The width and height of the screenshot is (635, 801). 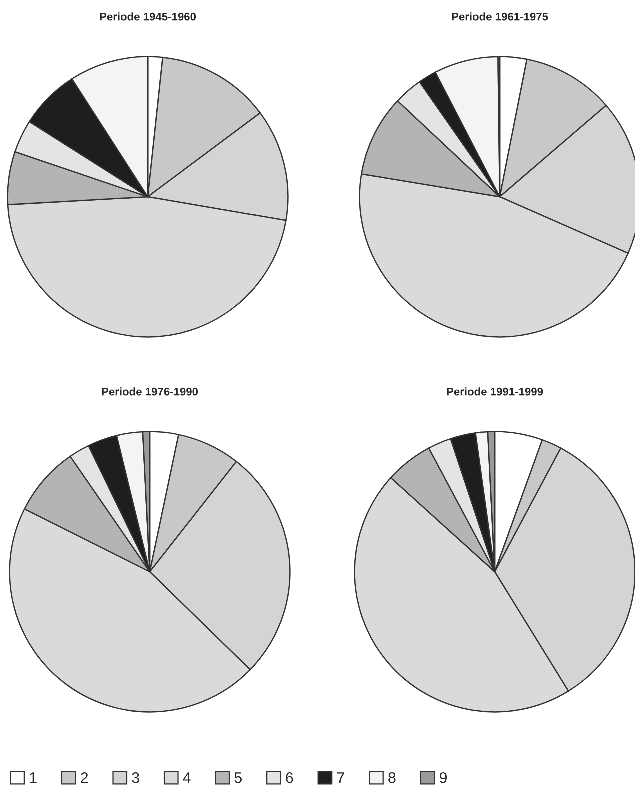 I want to click on legend-label: 7, so click(x=340, y=778).